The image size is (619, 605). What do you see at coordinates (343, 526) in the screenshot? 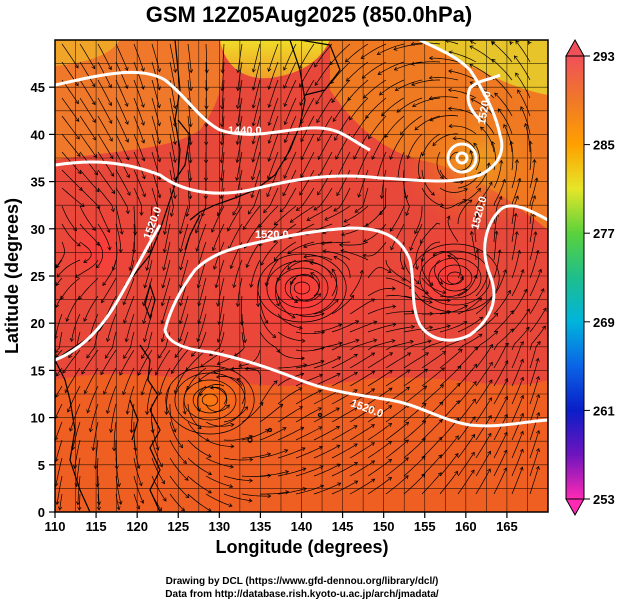
I see `x-tick-label: 145` at bounding box center [343, 526].